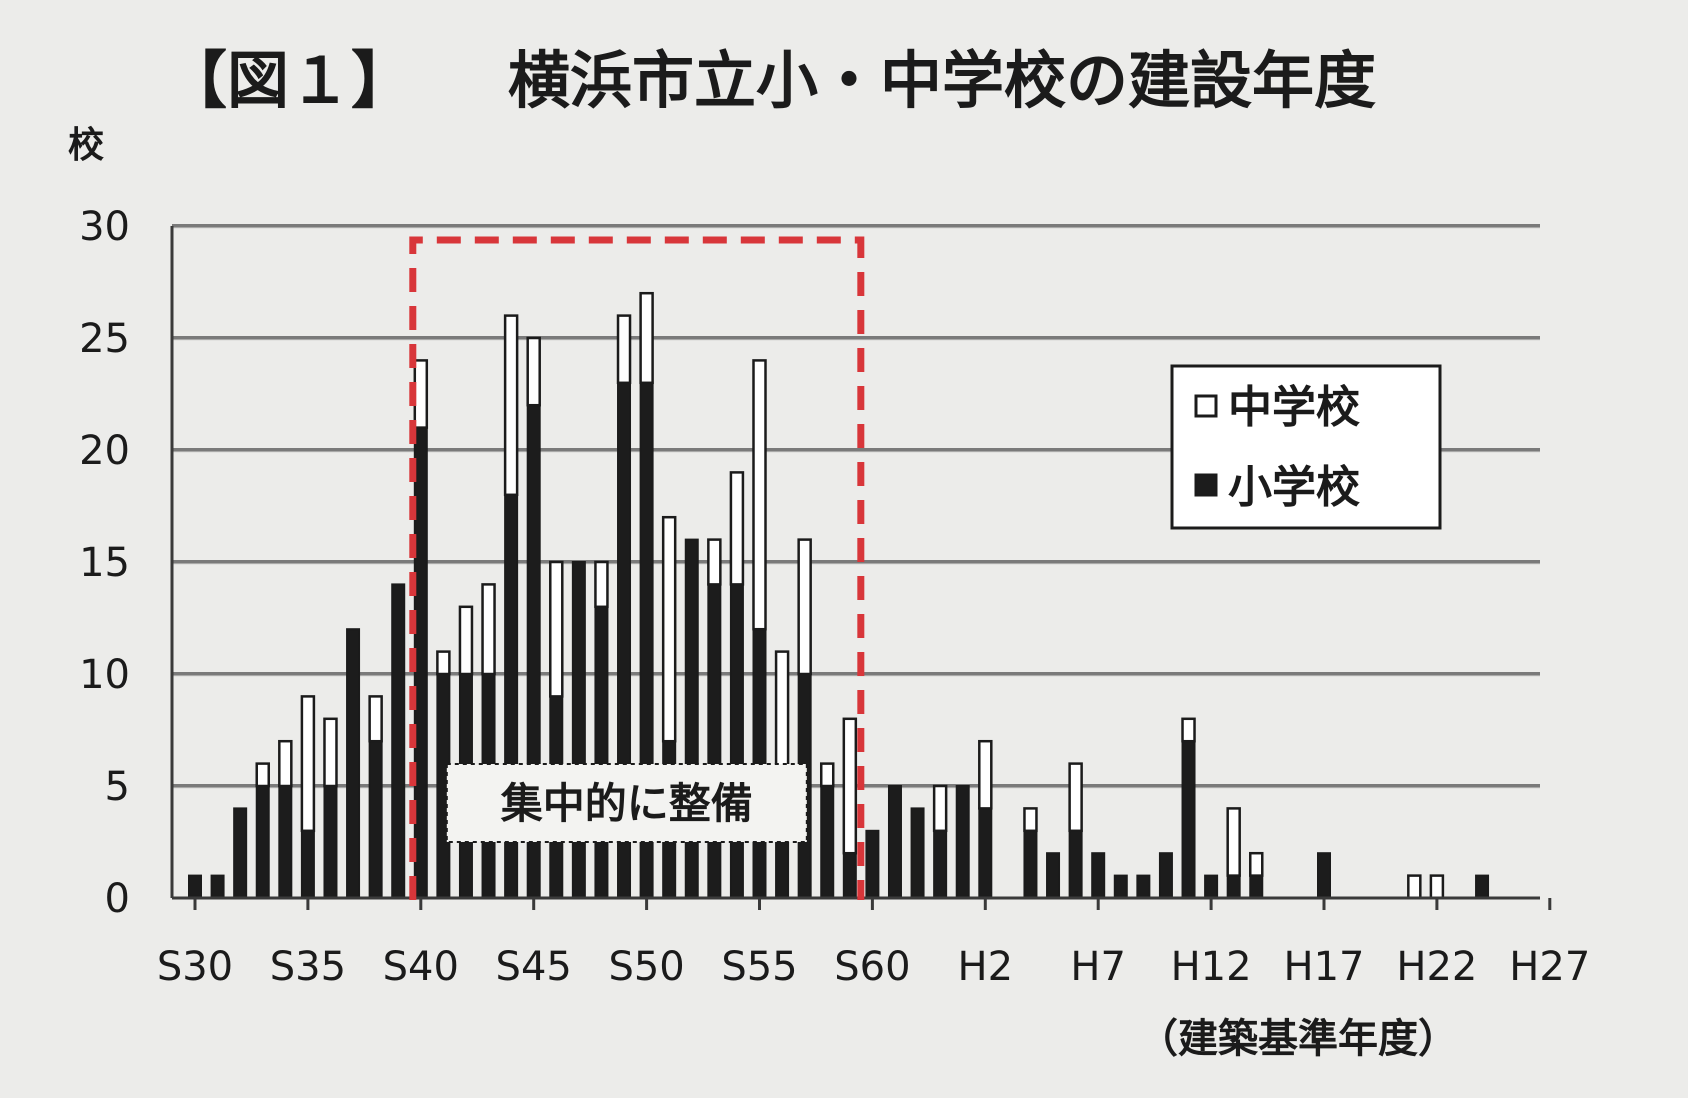 Image resolution: width=1688 pixels, height=1098 pixels. What do you see at coordinates (353, 763) in the screenshot?
I see `bar-elementary-S37` at bounding box center [353, 763].